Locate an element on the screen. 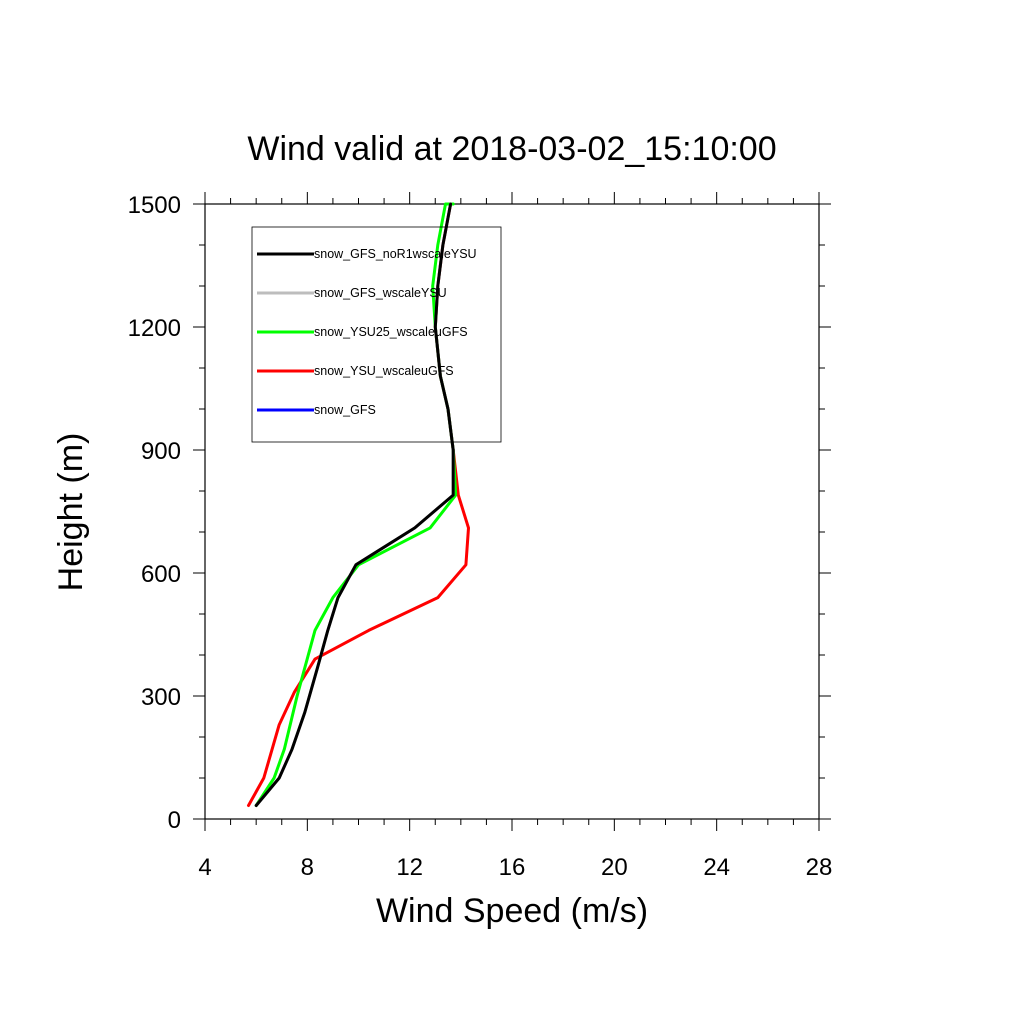  y-tick-label: 0 is located at coordinates (174, 820).